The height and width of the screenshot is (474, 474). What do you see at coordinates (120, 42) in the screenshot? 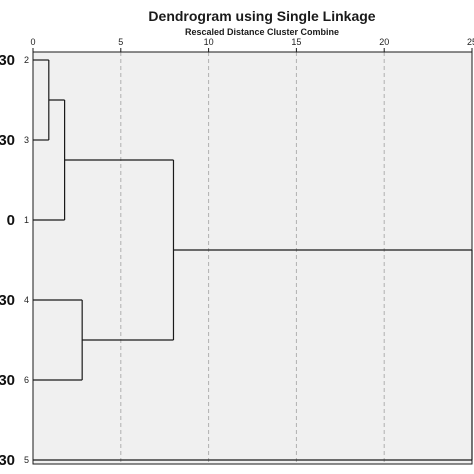
I see `x-tick-label: 5` at bounding box center [120, 42].